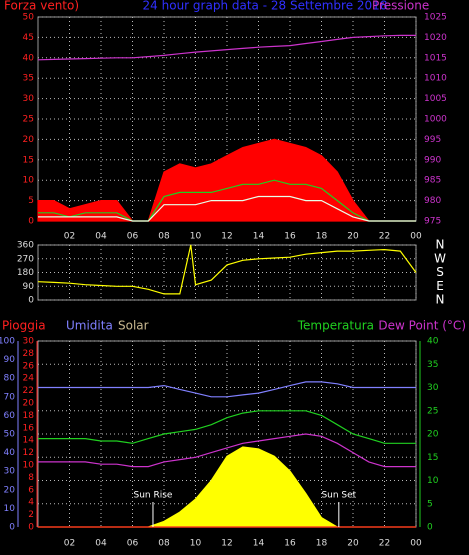 The width and height of the screenshot is (469, 555). Describe the element at coordinates (430, 504) in the screenshot. I see `y2-tick-label: 5` at that location.